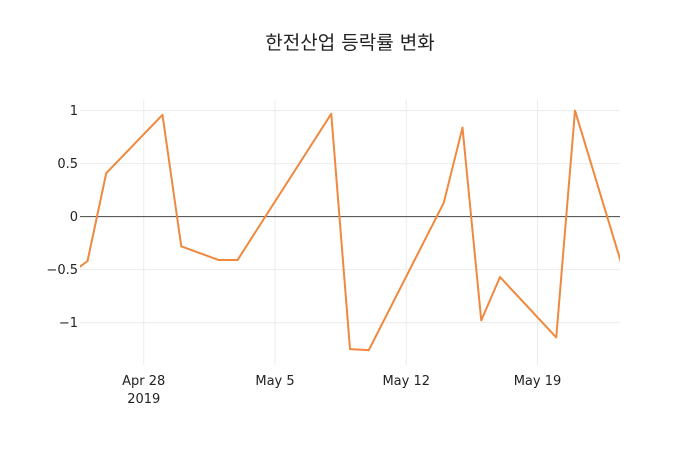 The width and height of the screenshot is (700, 450). I want to click on x-tick-year-label: 2019, so click(143, 399).